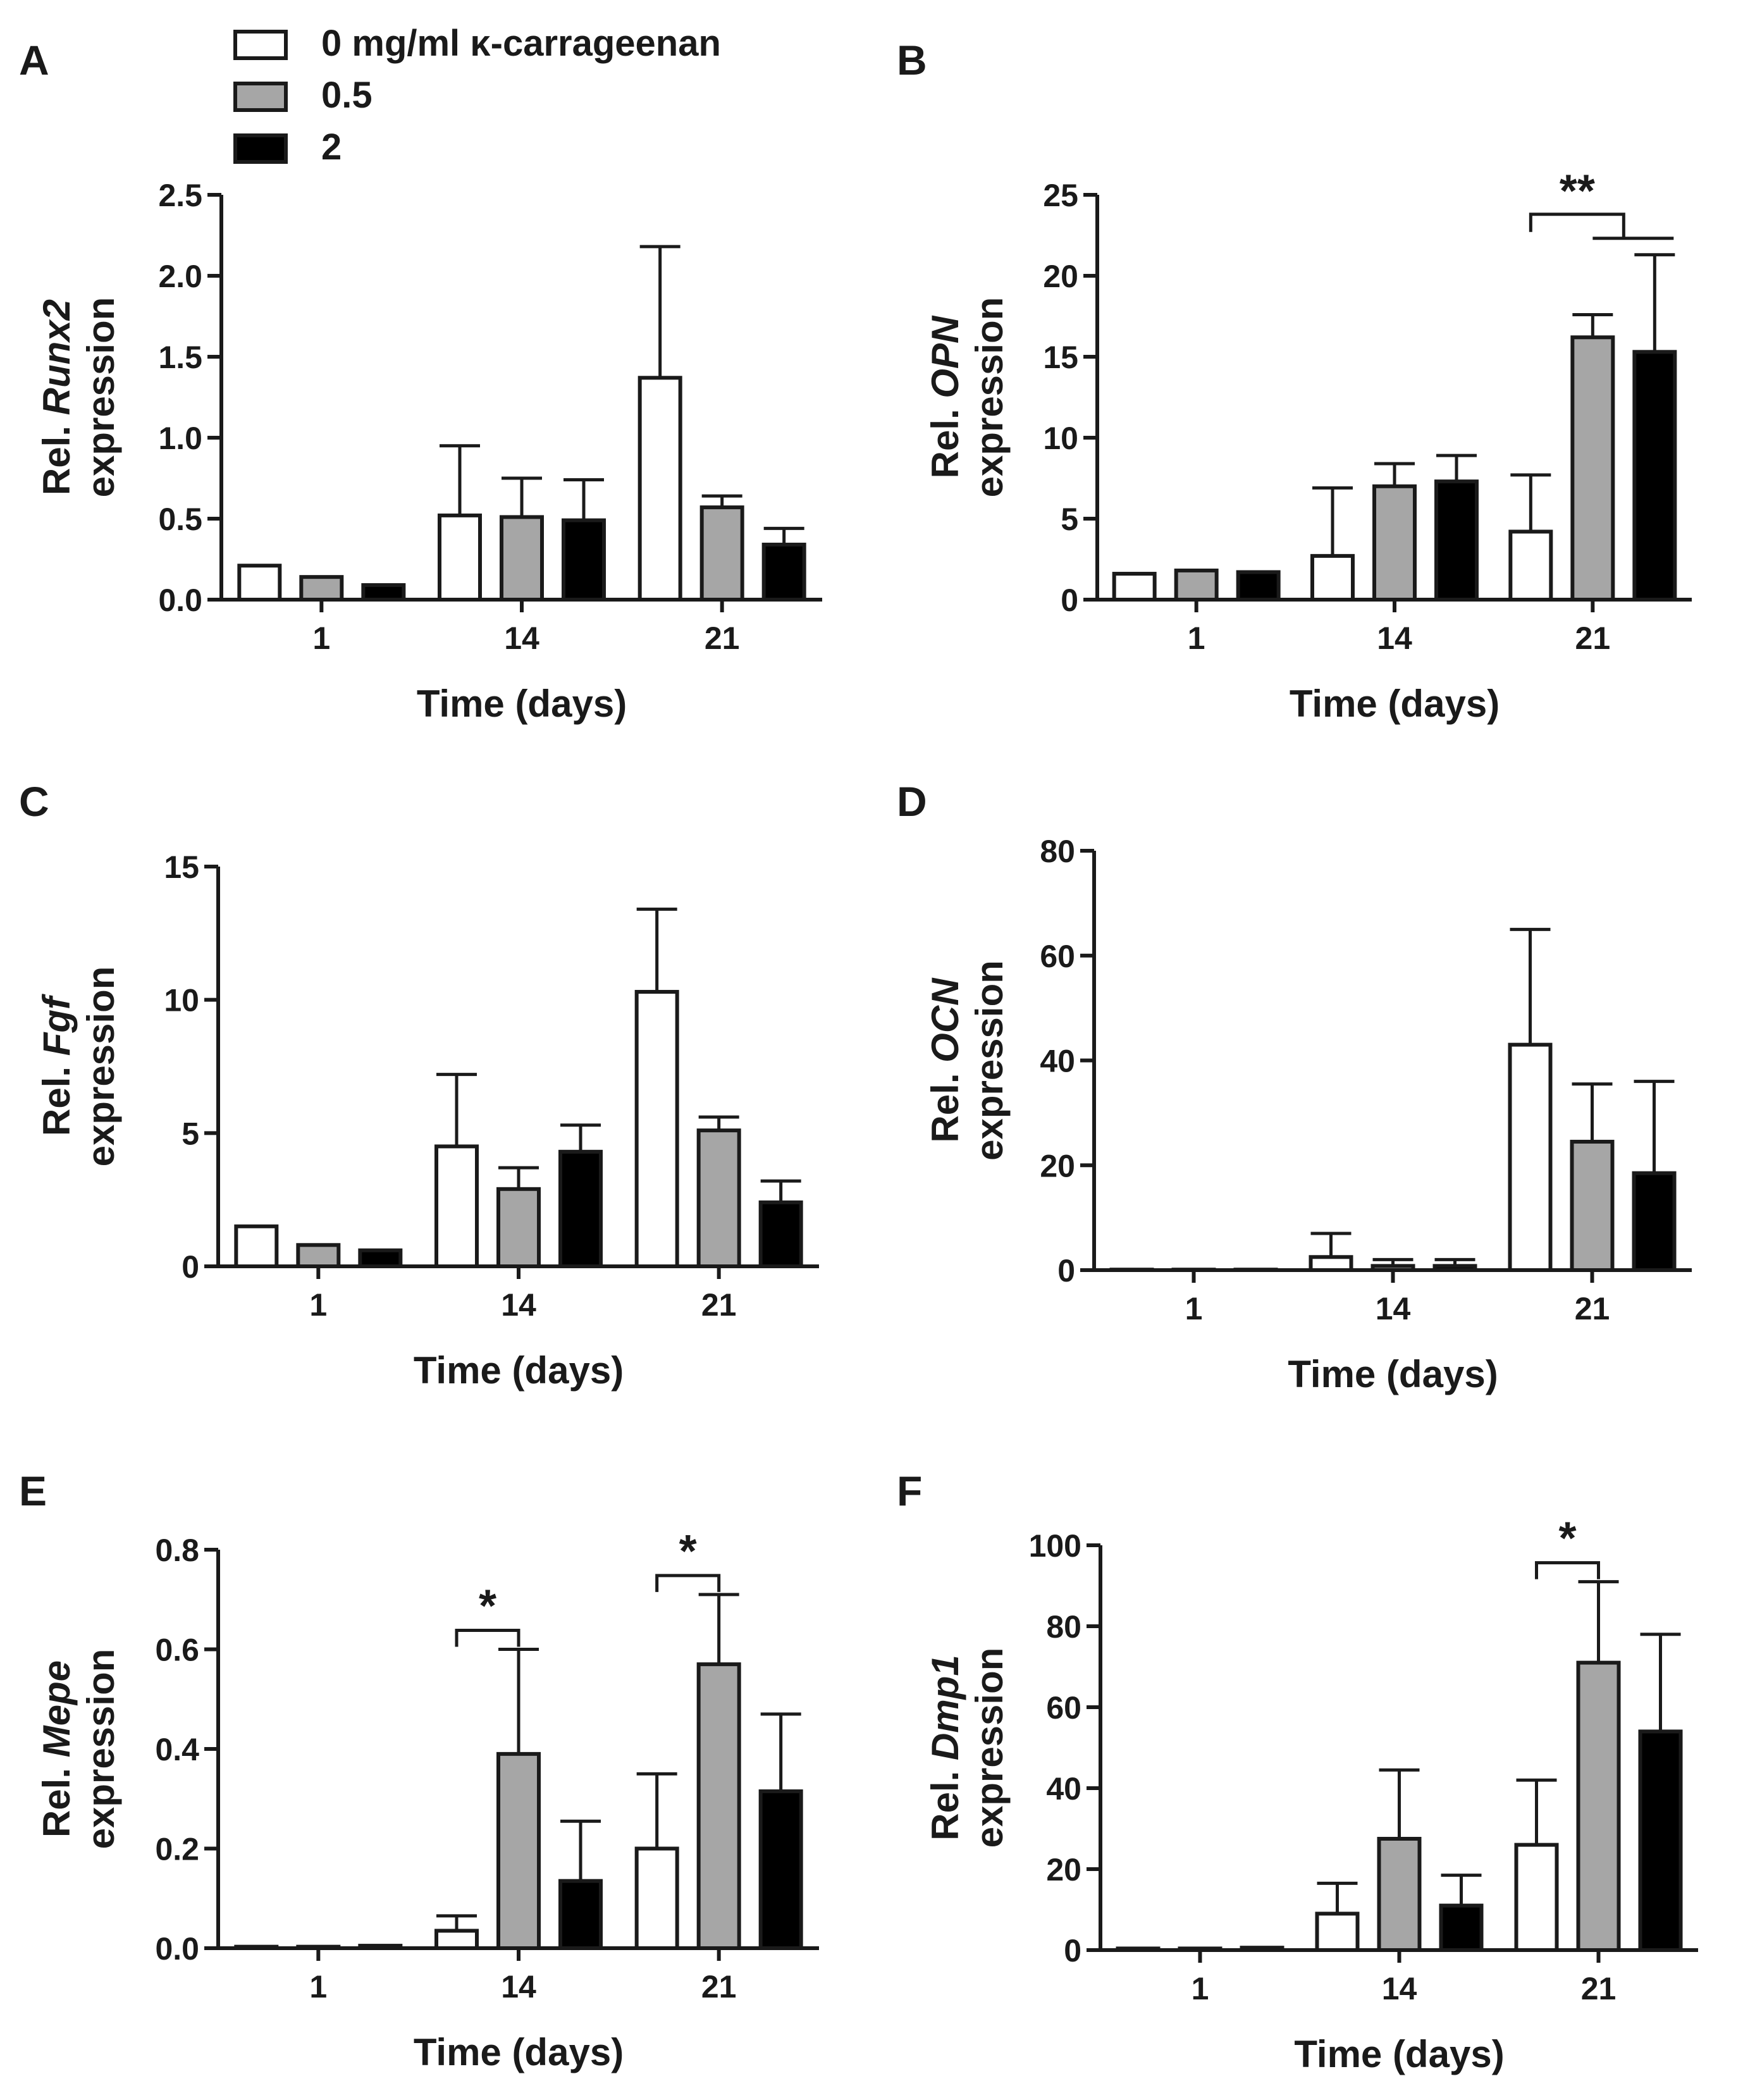 This screenshot has width=1743, height=2100. I want to click on y-axis-label: Rel. Dmp1, so click(945, 1747).